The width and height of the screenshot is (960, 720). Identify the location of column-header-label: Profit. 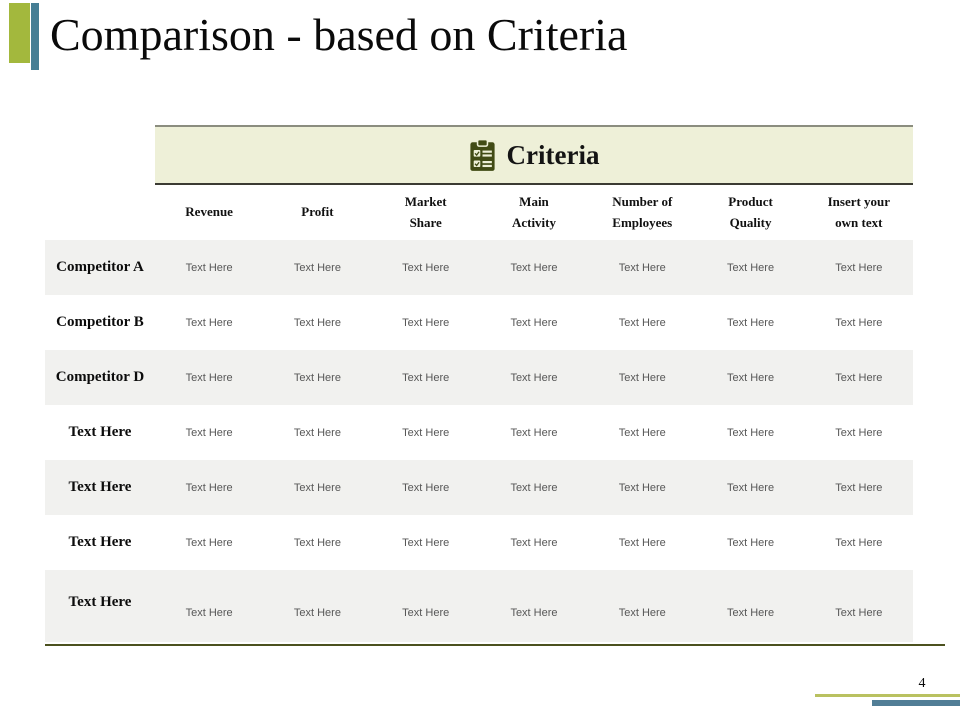
(317, 212).